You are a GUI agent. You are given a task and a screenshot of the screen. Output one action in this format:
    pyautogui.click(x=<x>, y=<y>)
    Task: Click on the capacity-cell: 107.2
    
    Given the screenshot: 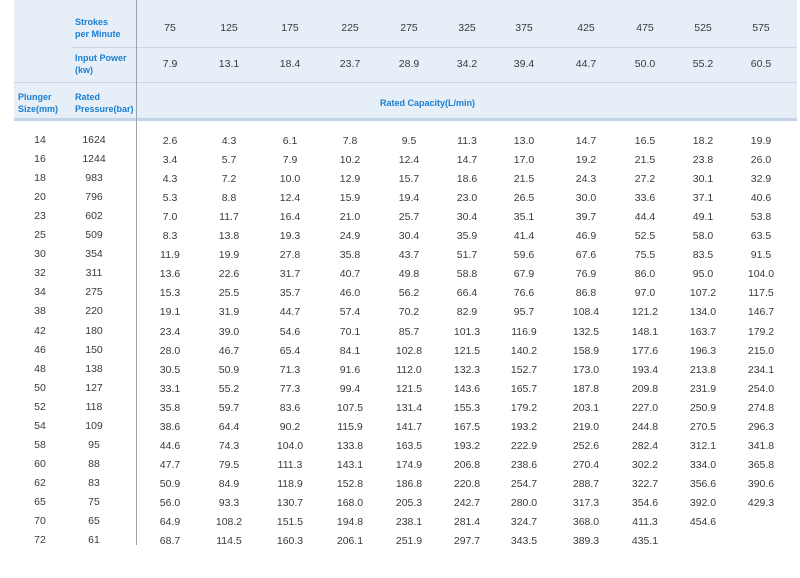 What is the action you would take?
    pyautogui.click(x=703, y=293)
    